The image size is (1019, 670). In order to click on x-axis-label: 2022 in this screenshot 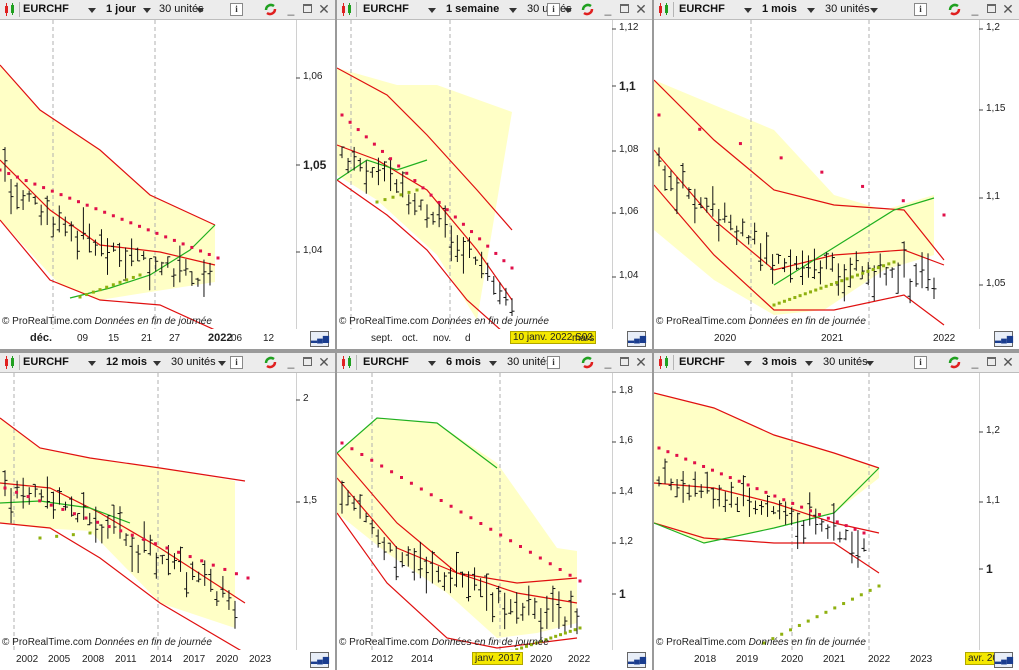, I will do `click(579, 659)`.